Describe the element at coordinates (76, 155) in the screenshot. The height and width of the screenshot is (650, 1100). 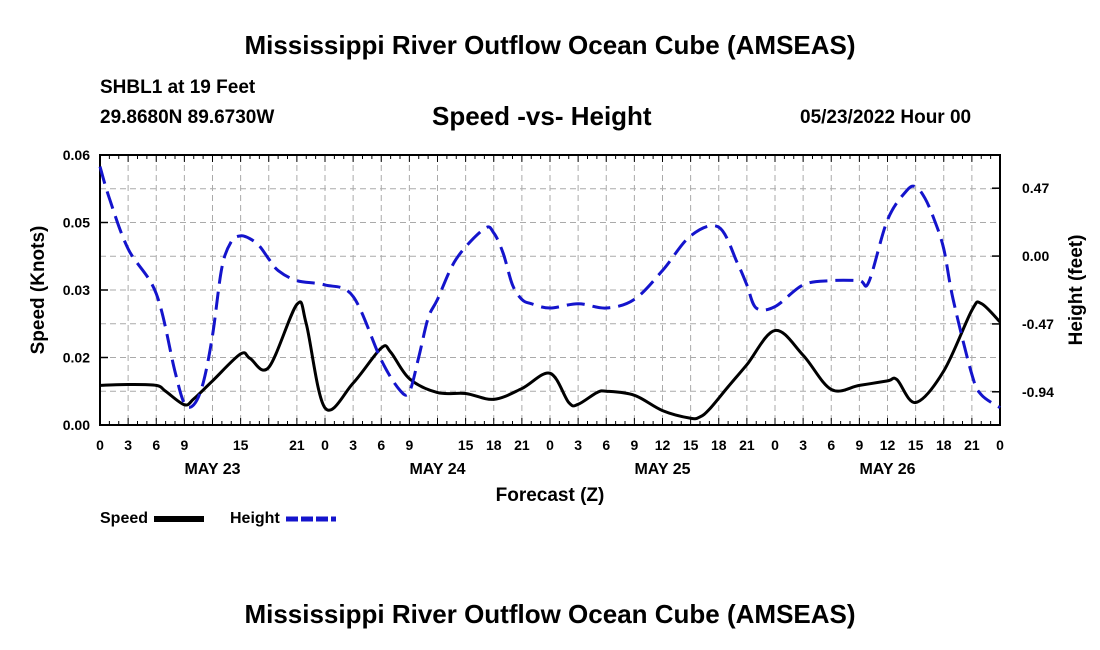
I see `y-tick-label: 0.06` at that location.